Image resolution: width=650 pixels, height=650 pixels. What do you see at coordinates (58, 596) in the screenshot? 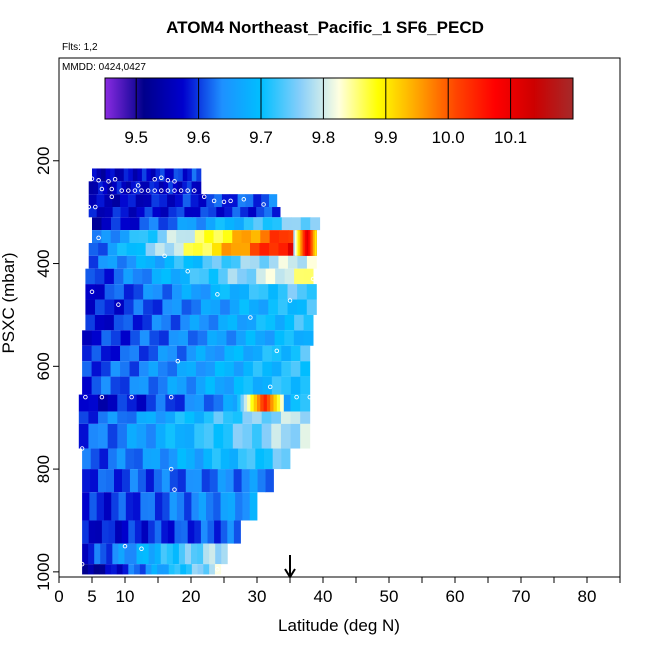
I see `x-tick-label: 0` at bounding box center [58, 596].